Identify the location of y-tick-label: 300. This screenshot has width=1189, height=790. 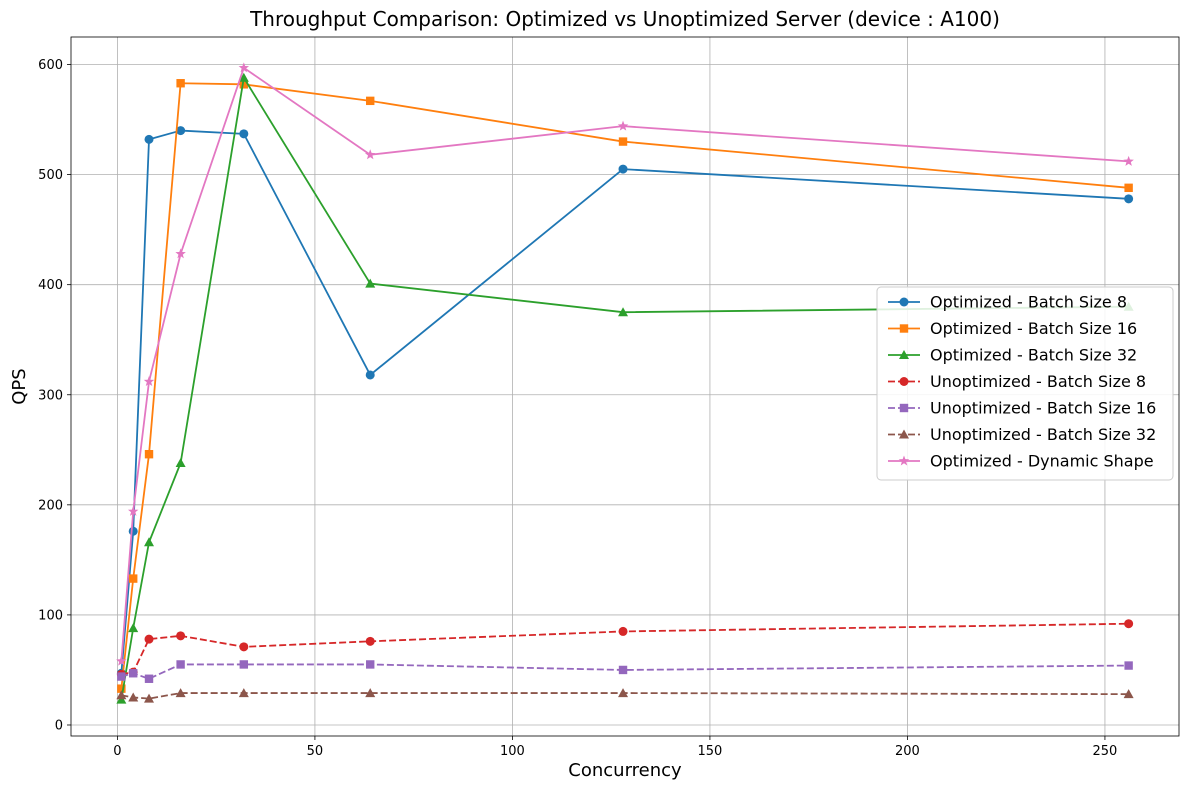
(50, 395).